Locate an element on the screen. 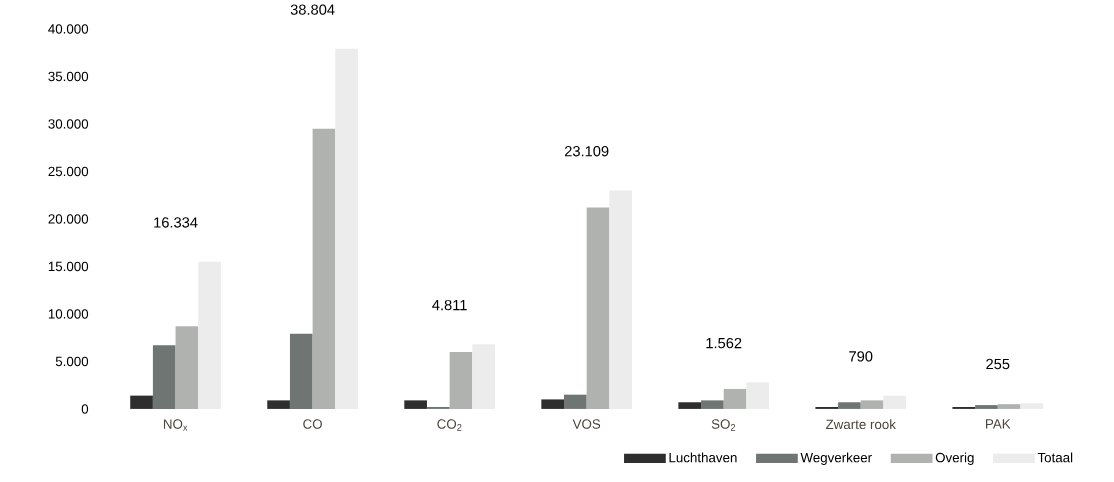 The image size is (1114, 482). x-tick-label: NO$_{x}$ is located at coordinates (175, 425).